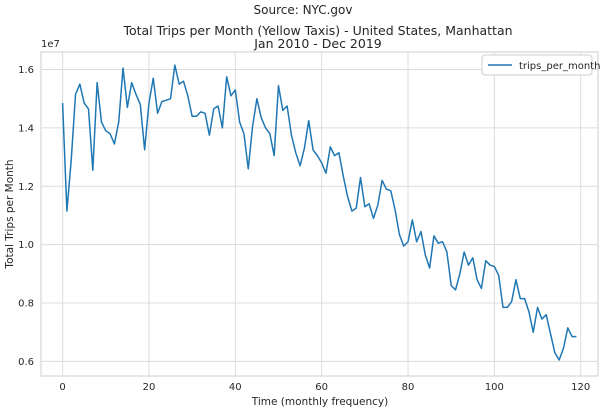 The width and height of the screenshot is (606, 412). Describe the element at coordinates (580, 387) in the screenshot. I see `x-tick-label: 120` at that location.